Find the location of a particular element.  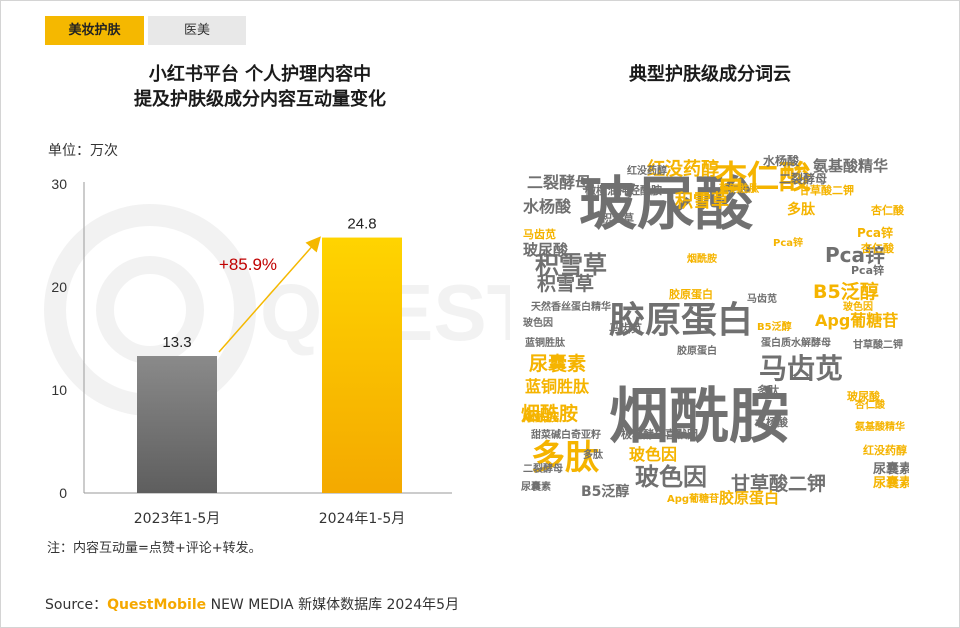

tab-medical-aesthetics: 医美 is located at coordinates (197, 30).